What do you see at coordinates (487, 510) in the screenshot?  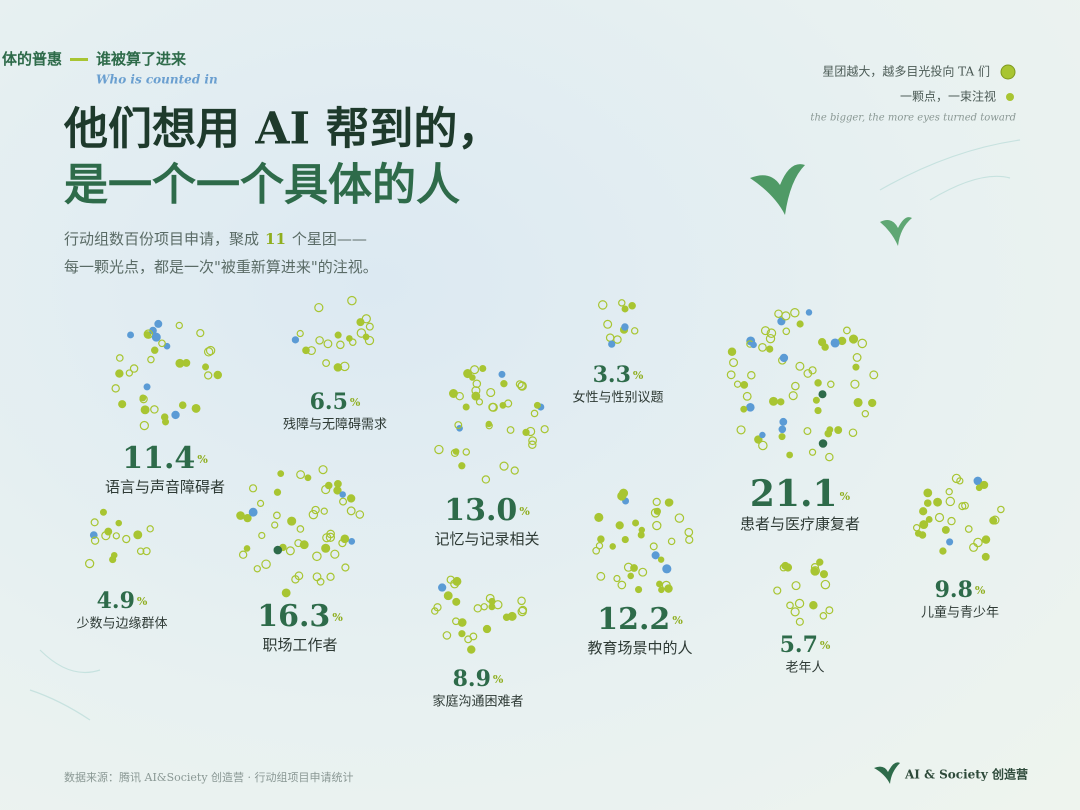 I see `value-label: 13.0%` at bounding box center [487, 510].